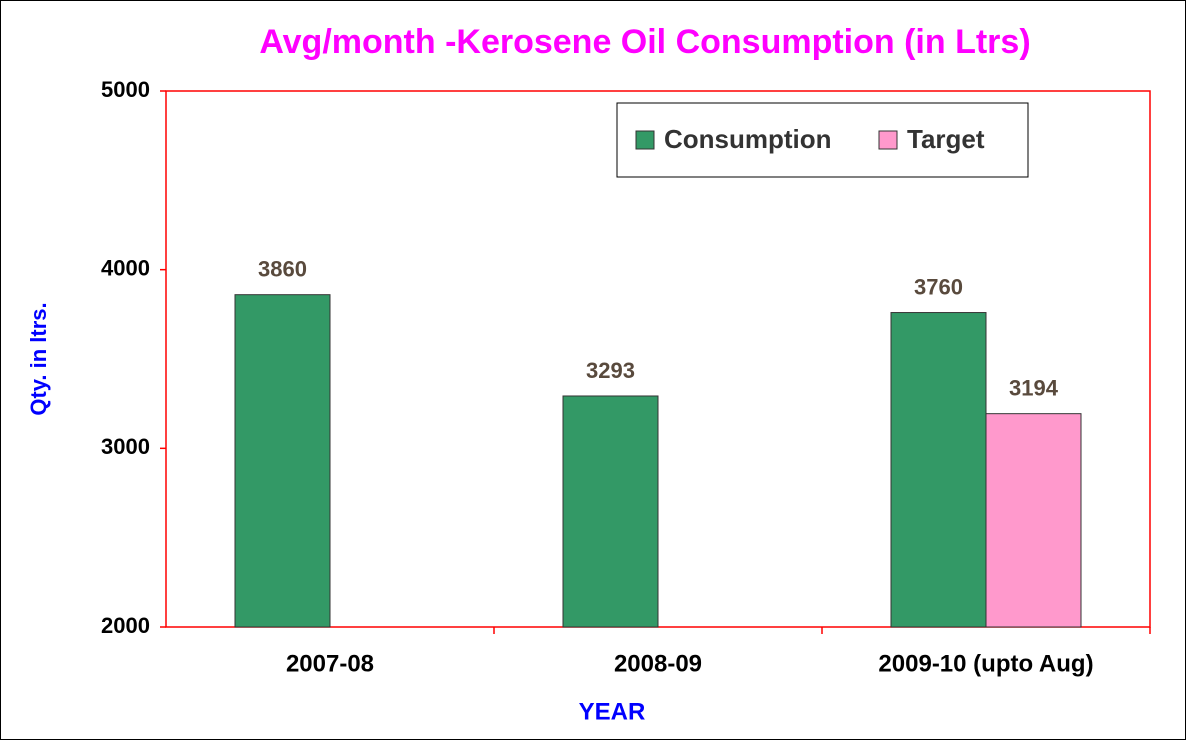 This screenshot has width=1186, height=740. I want to click on y-tick-label: 3000, so click(125, 446).